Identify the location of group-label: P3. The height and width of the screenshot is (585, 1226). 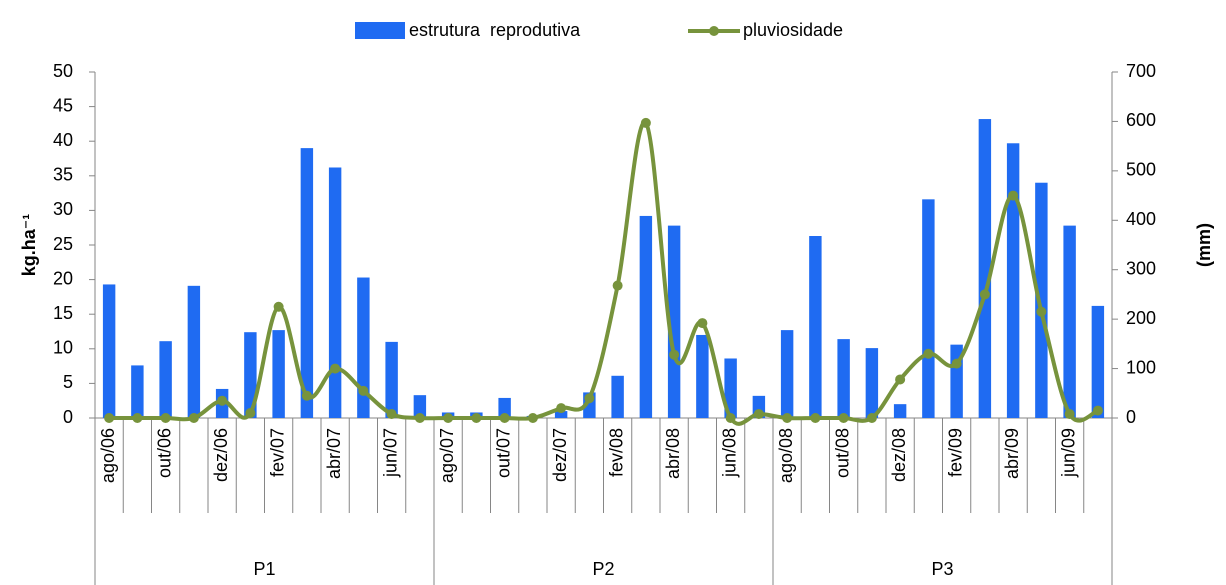
(942, 569).